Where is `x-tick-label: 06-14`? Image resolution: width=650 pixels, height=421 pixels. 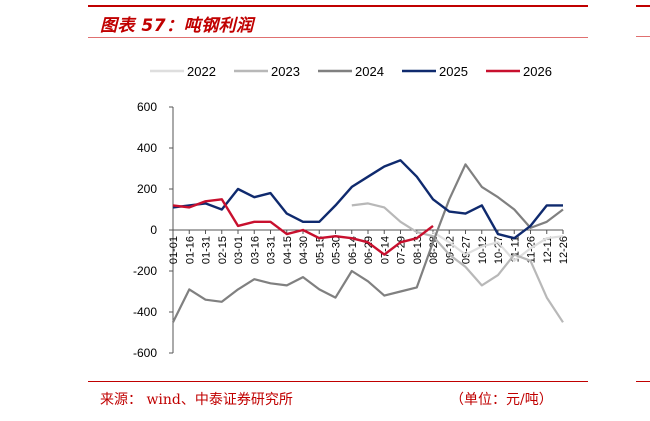
x-tick-label: 06-14 is located at coordinates (353, 250).